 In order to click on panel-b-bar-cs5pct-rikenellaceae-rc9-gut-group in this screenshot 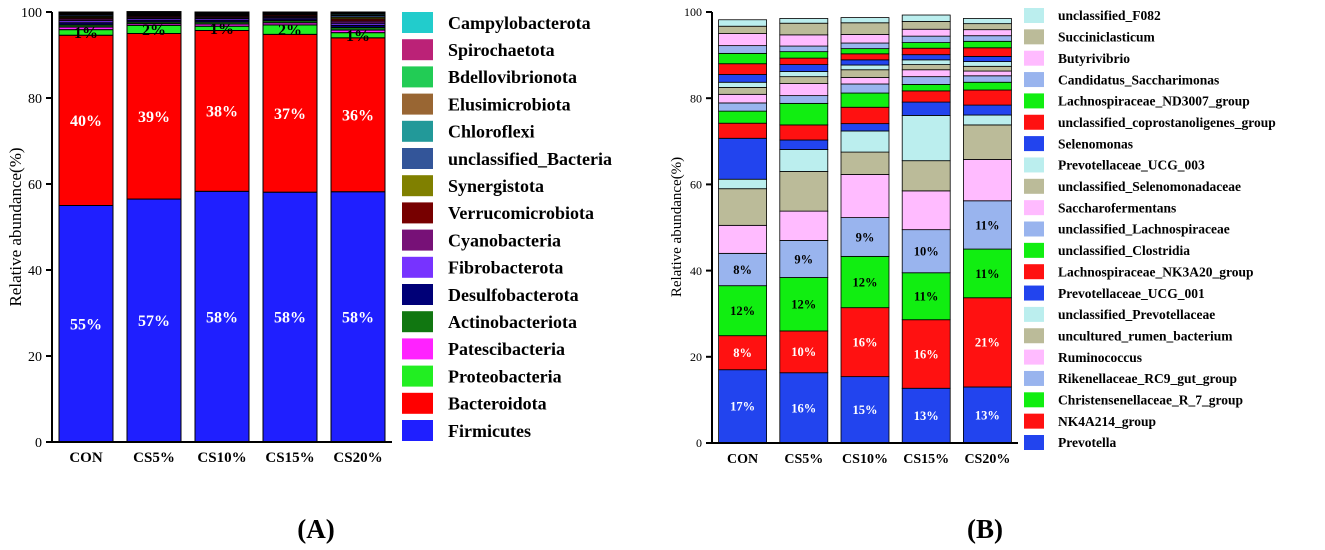, I will do `click(804, 259)`.